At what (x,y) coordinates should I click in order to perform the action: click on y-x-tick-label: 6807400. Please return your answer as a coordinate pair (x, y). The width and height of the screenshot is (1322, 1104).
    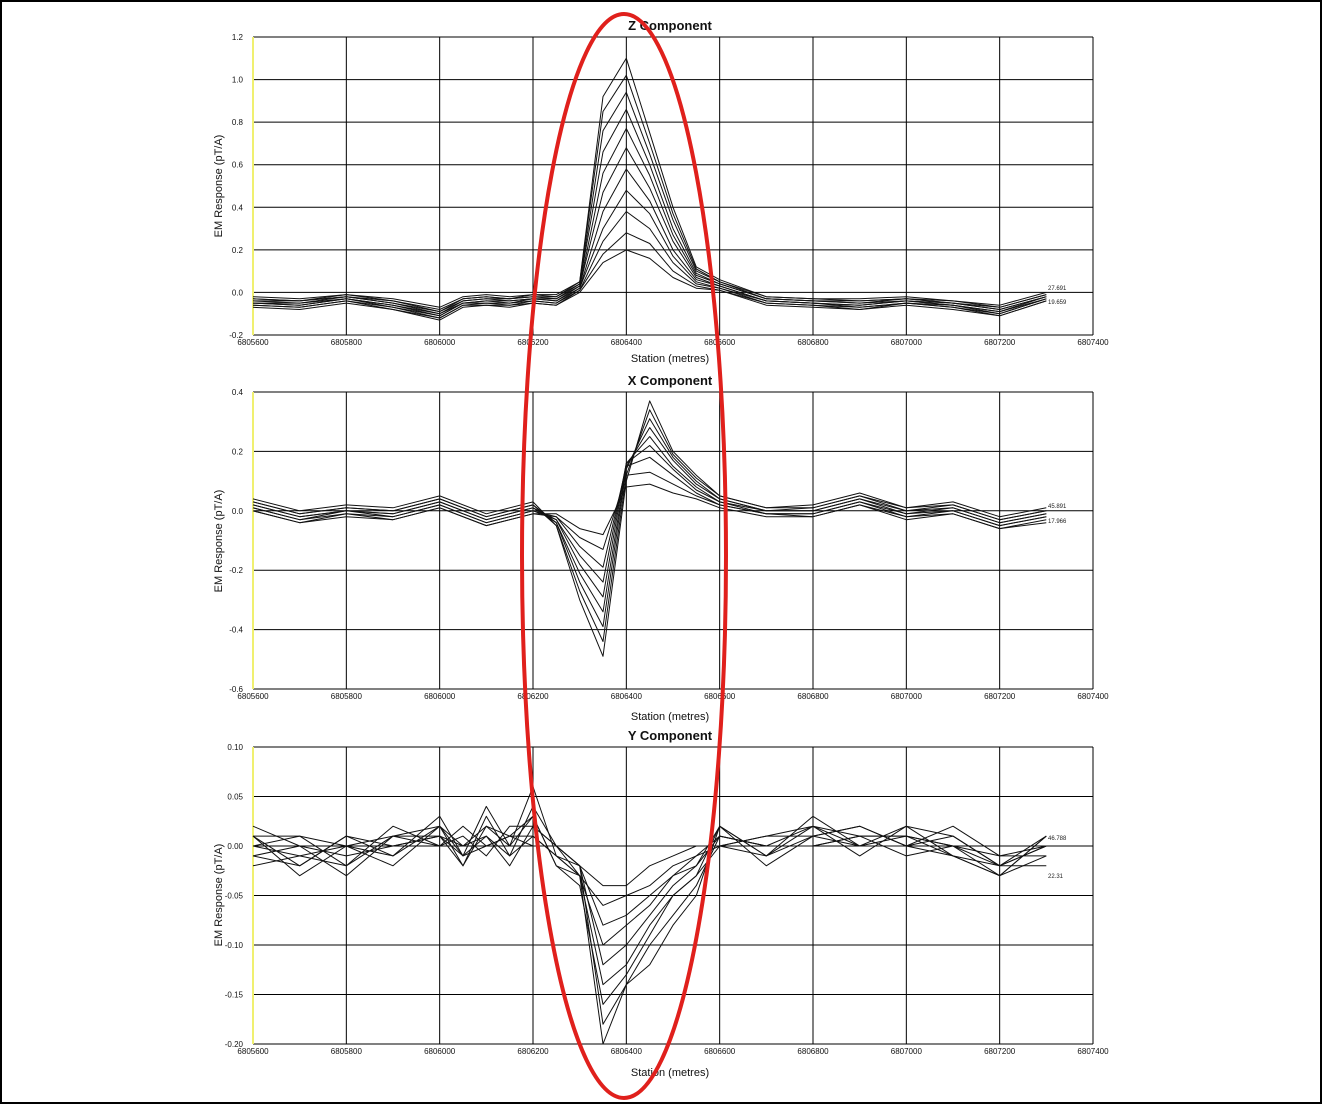
    Looking at the image, I should click on (1093, 1051).